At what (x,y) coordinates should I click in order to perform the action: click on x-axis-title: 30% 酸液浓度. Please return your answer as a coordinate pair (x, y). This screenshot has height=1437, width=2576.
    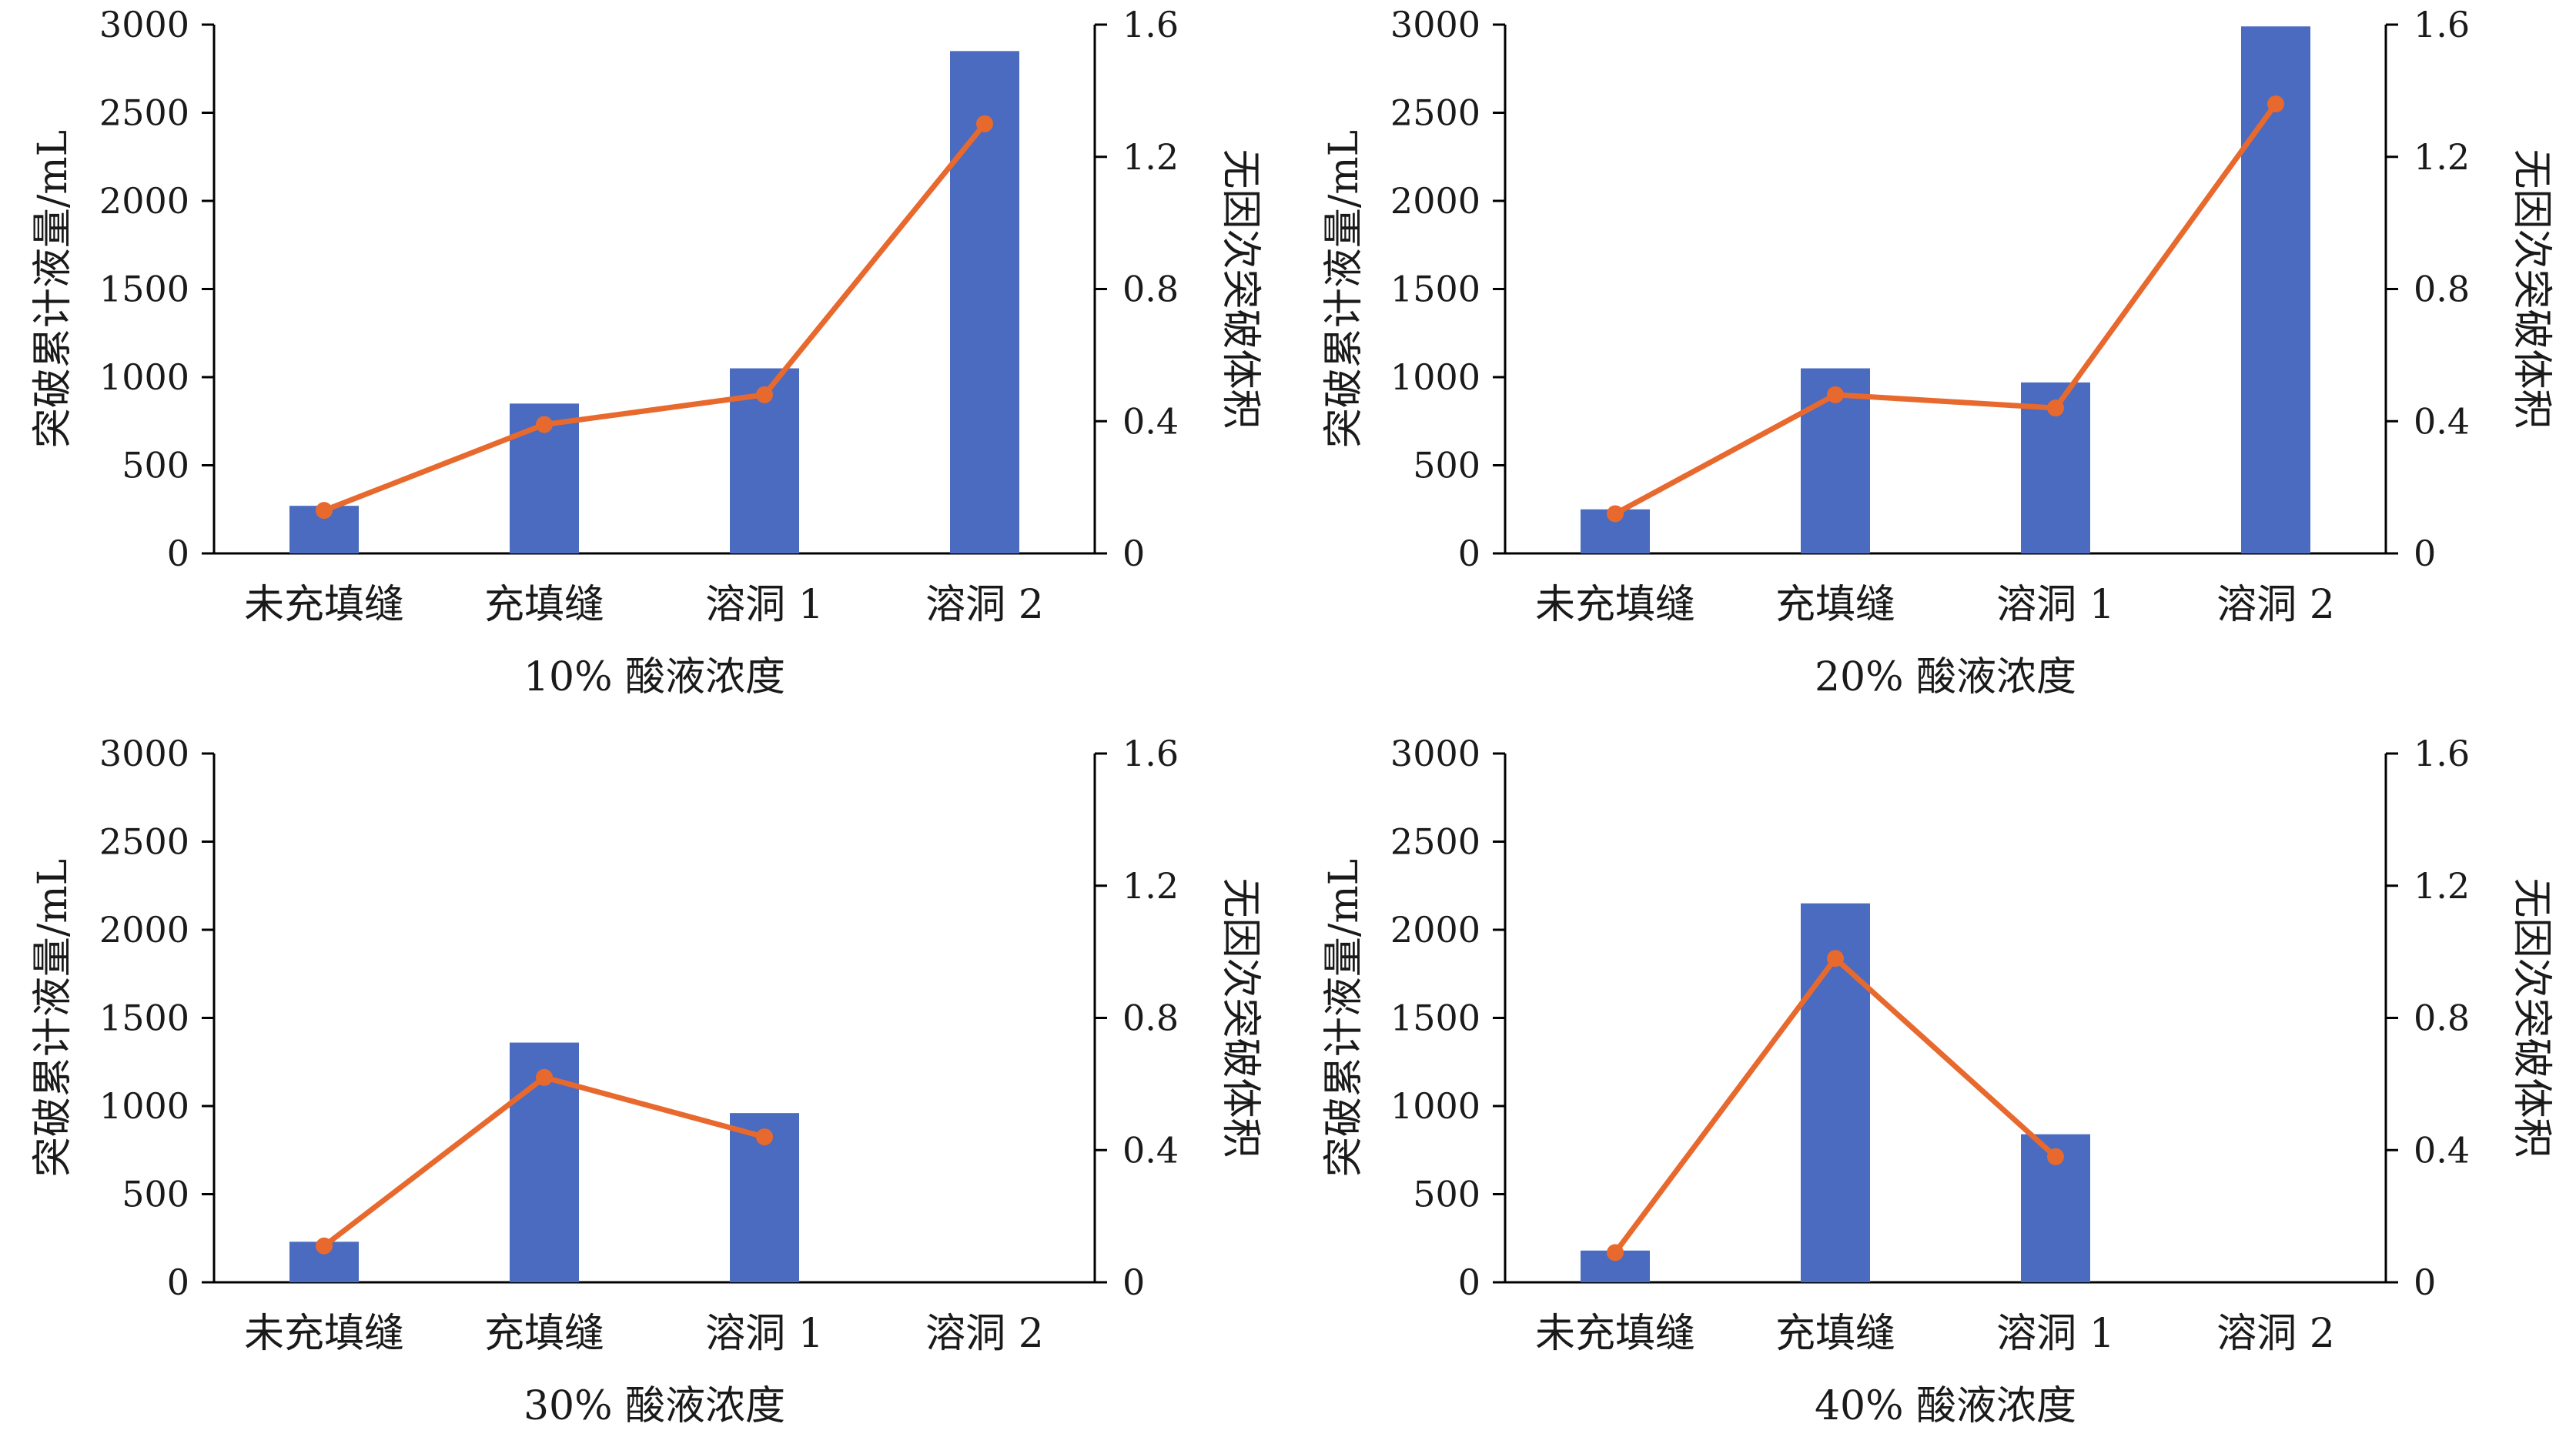
    Looking at the image, I should click on (655, 1406).